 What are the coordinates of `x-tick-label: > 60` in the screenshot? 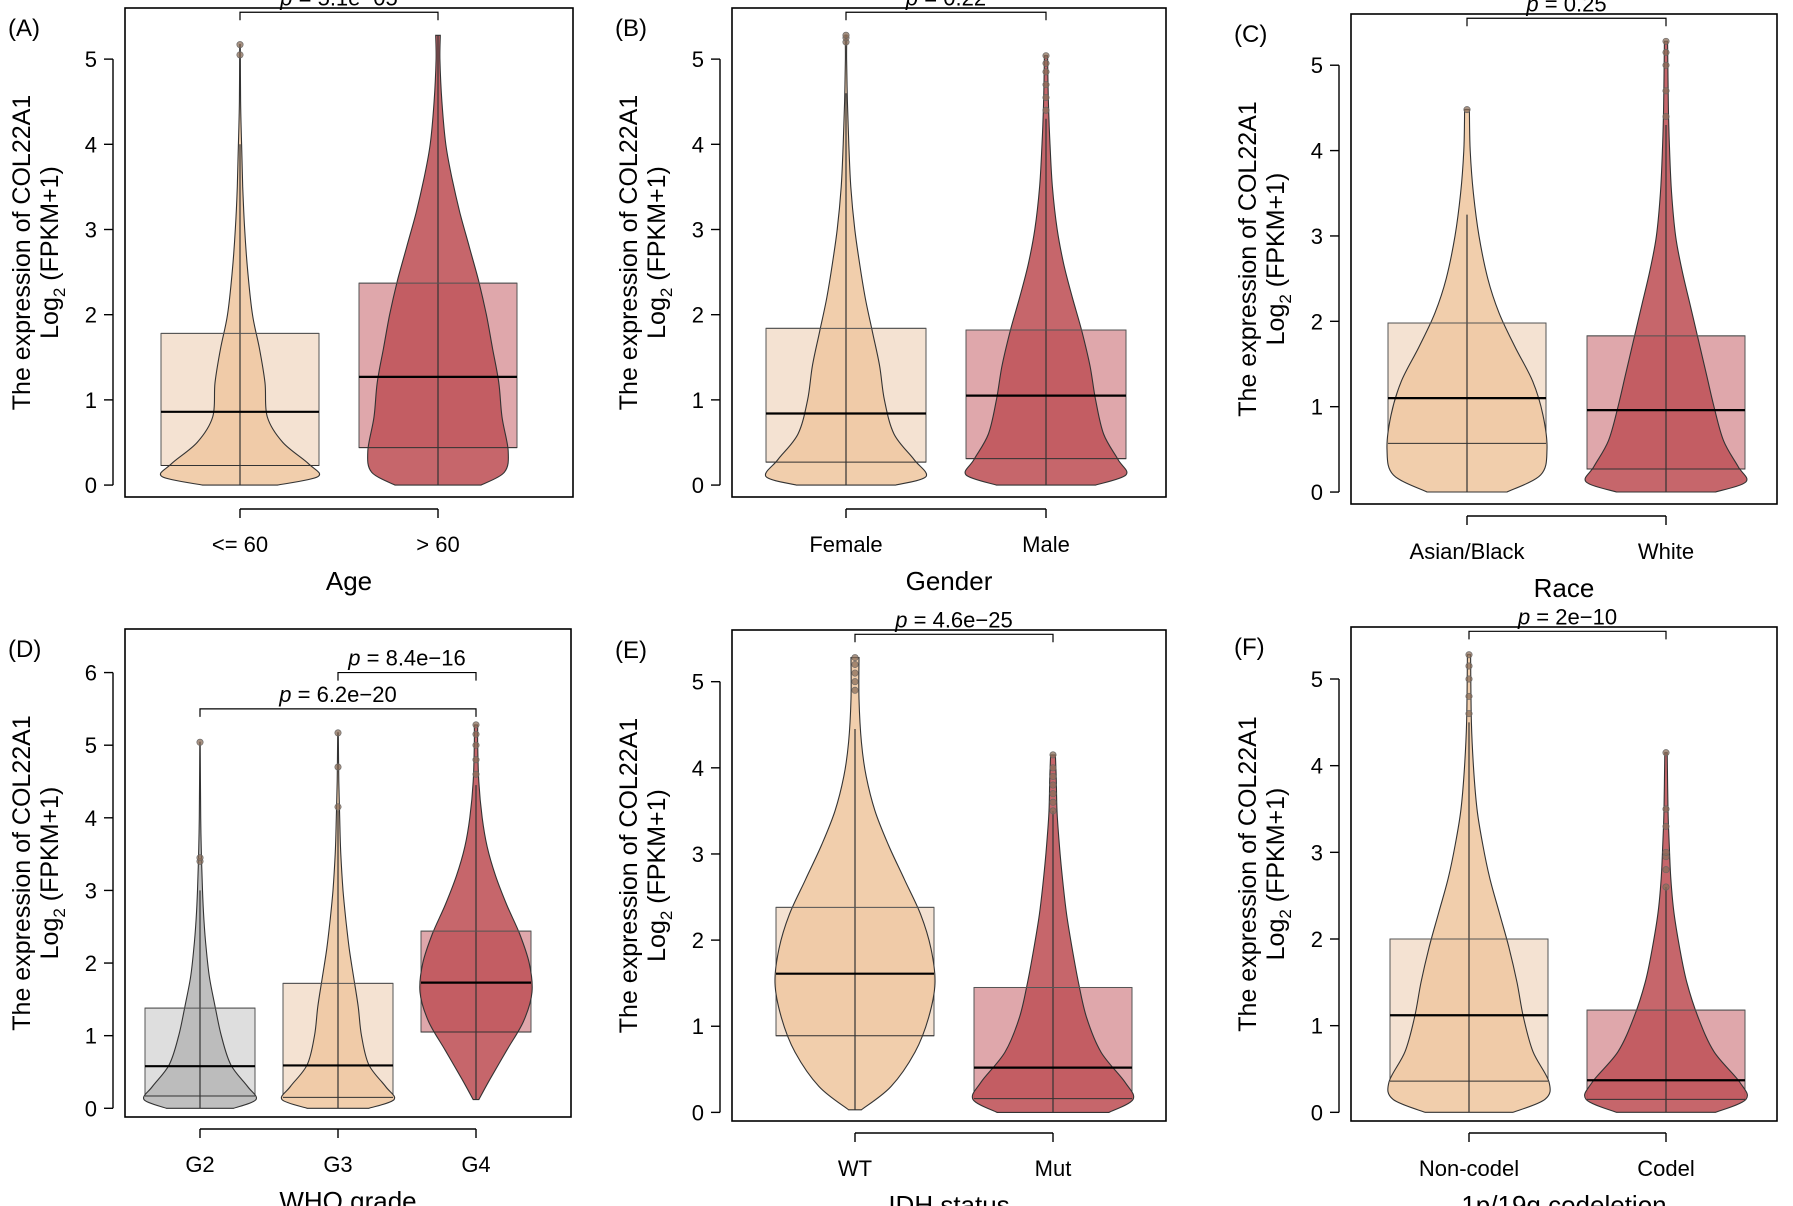 It's located at (437, 544).